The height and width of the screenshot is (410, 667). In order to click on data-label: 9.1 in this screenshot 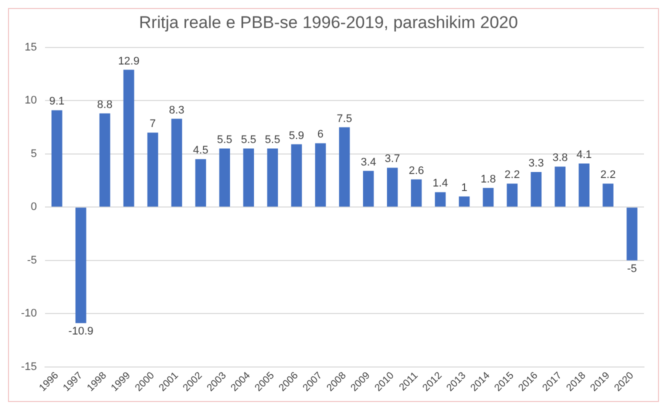, I will do `click(57, 102)`.